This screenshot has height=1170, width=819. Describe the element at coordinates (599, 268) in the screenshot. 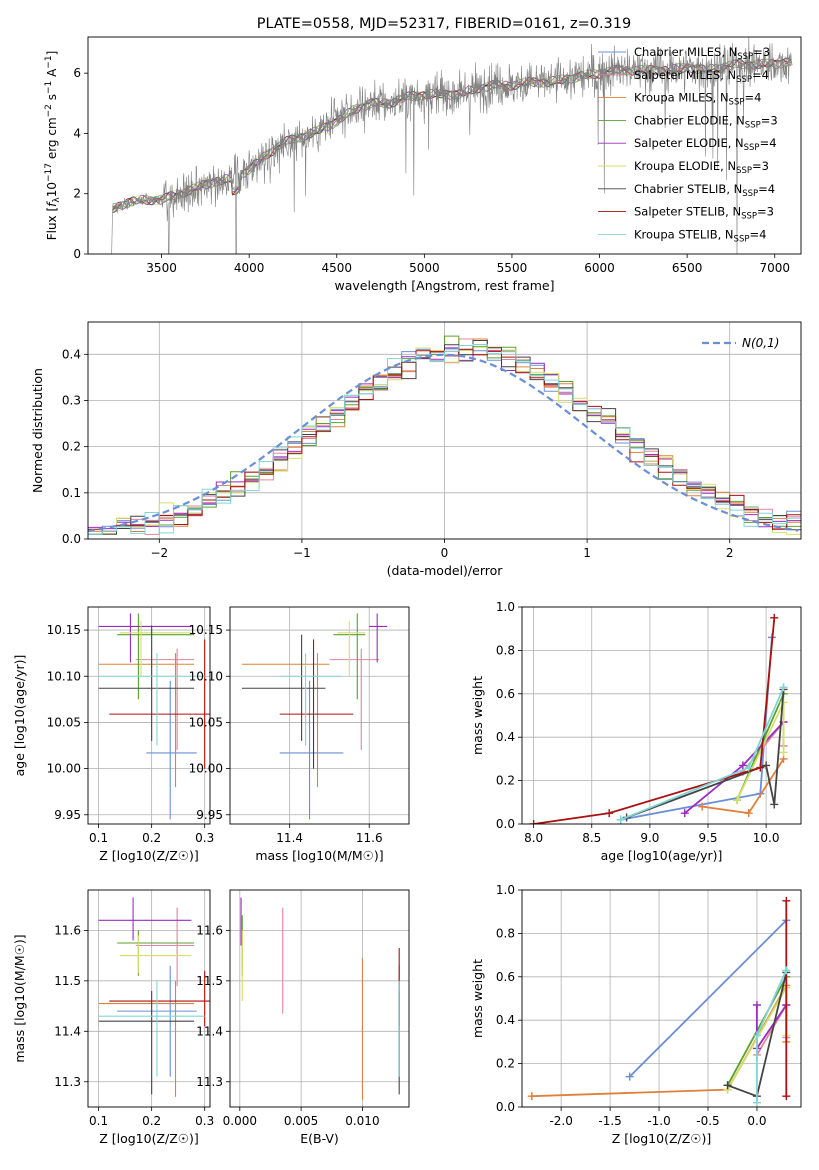

I see `x-tick-label: 6000` at that location.